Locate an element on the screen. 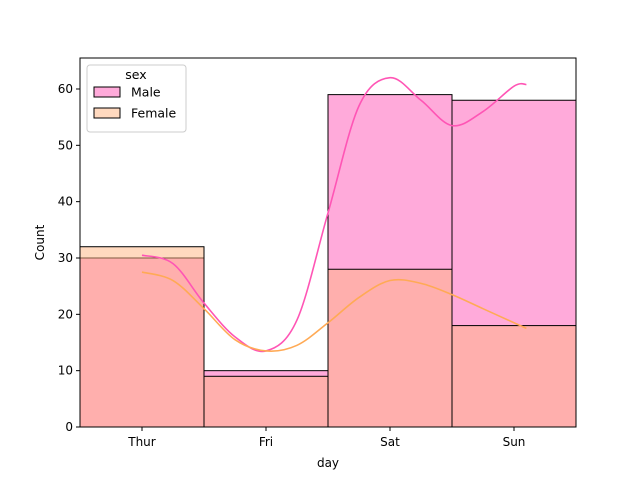 The width and height of the screenshot is (640, 480). kde-line-female is located at coordinates (334, 311).